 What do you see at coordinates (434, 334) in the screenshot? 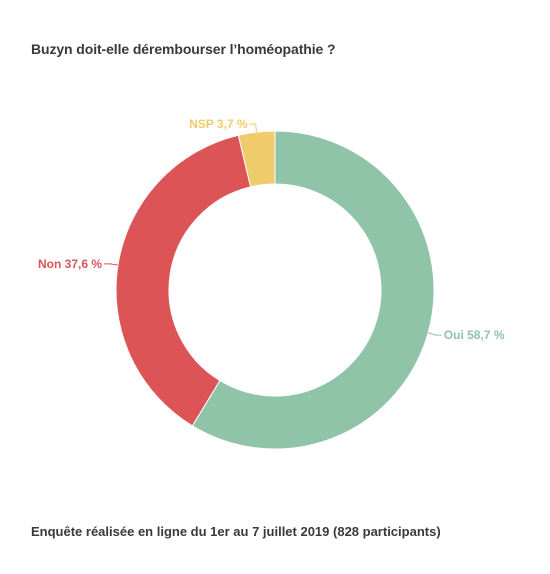
I see `leader-line-oui` at bounding box center [434, 334].